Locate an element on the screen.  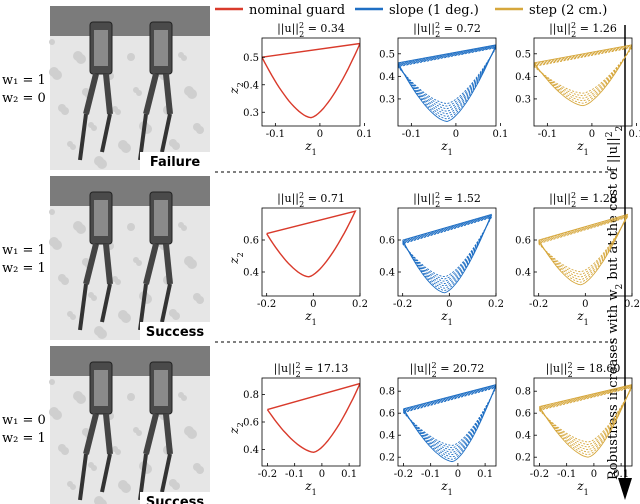
y-axis-label: z2 is located at coordinates (236, 88).